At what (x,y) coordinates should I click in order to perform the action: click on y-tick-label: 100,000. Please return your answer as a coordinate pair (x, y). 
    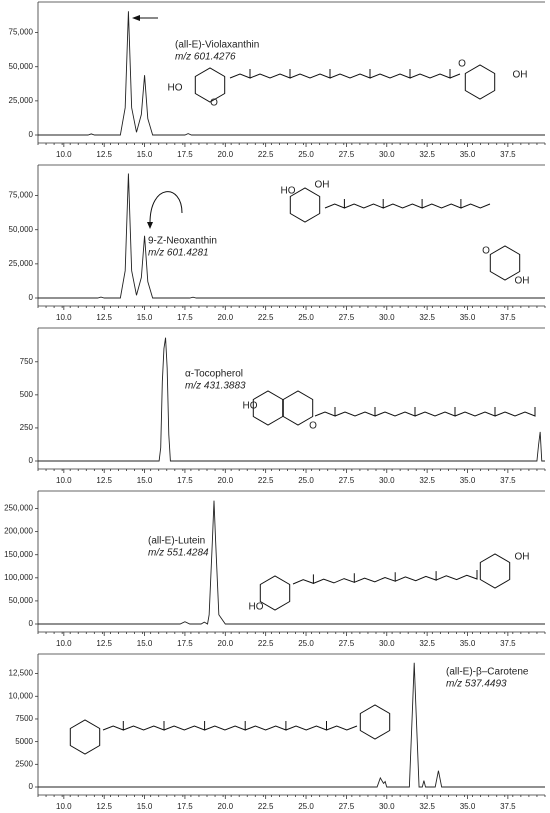
    Looking at the image, I should click on (18, 577).